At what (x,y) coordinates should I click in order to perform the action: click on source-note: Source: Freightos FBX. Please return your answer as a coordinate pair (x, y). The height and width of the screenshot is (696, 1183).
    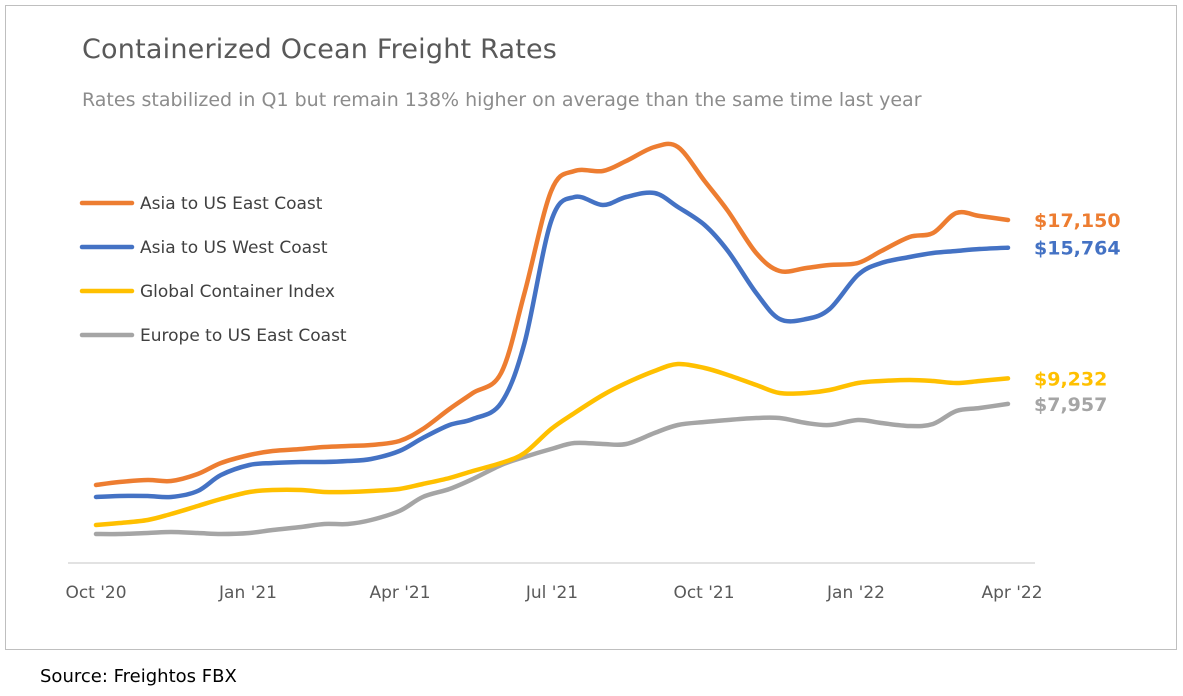
    Looking at the image, I should click on (138, 676).